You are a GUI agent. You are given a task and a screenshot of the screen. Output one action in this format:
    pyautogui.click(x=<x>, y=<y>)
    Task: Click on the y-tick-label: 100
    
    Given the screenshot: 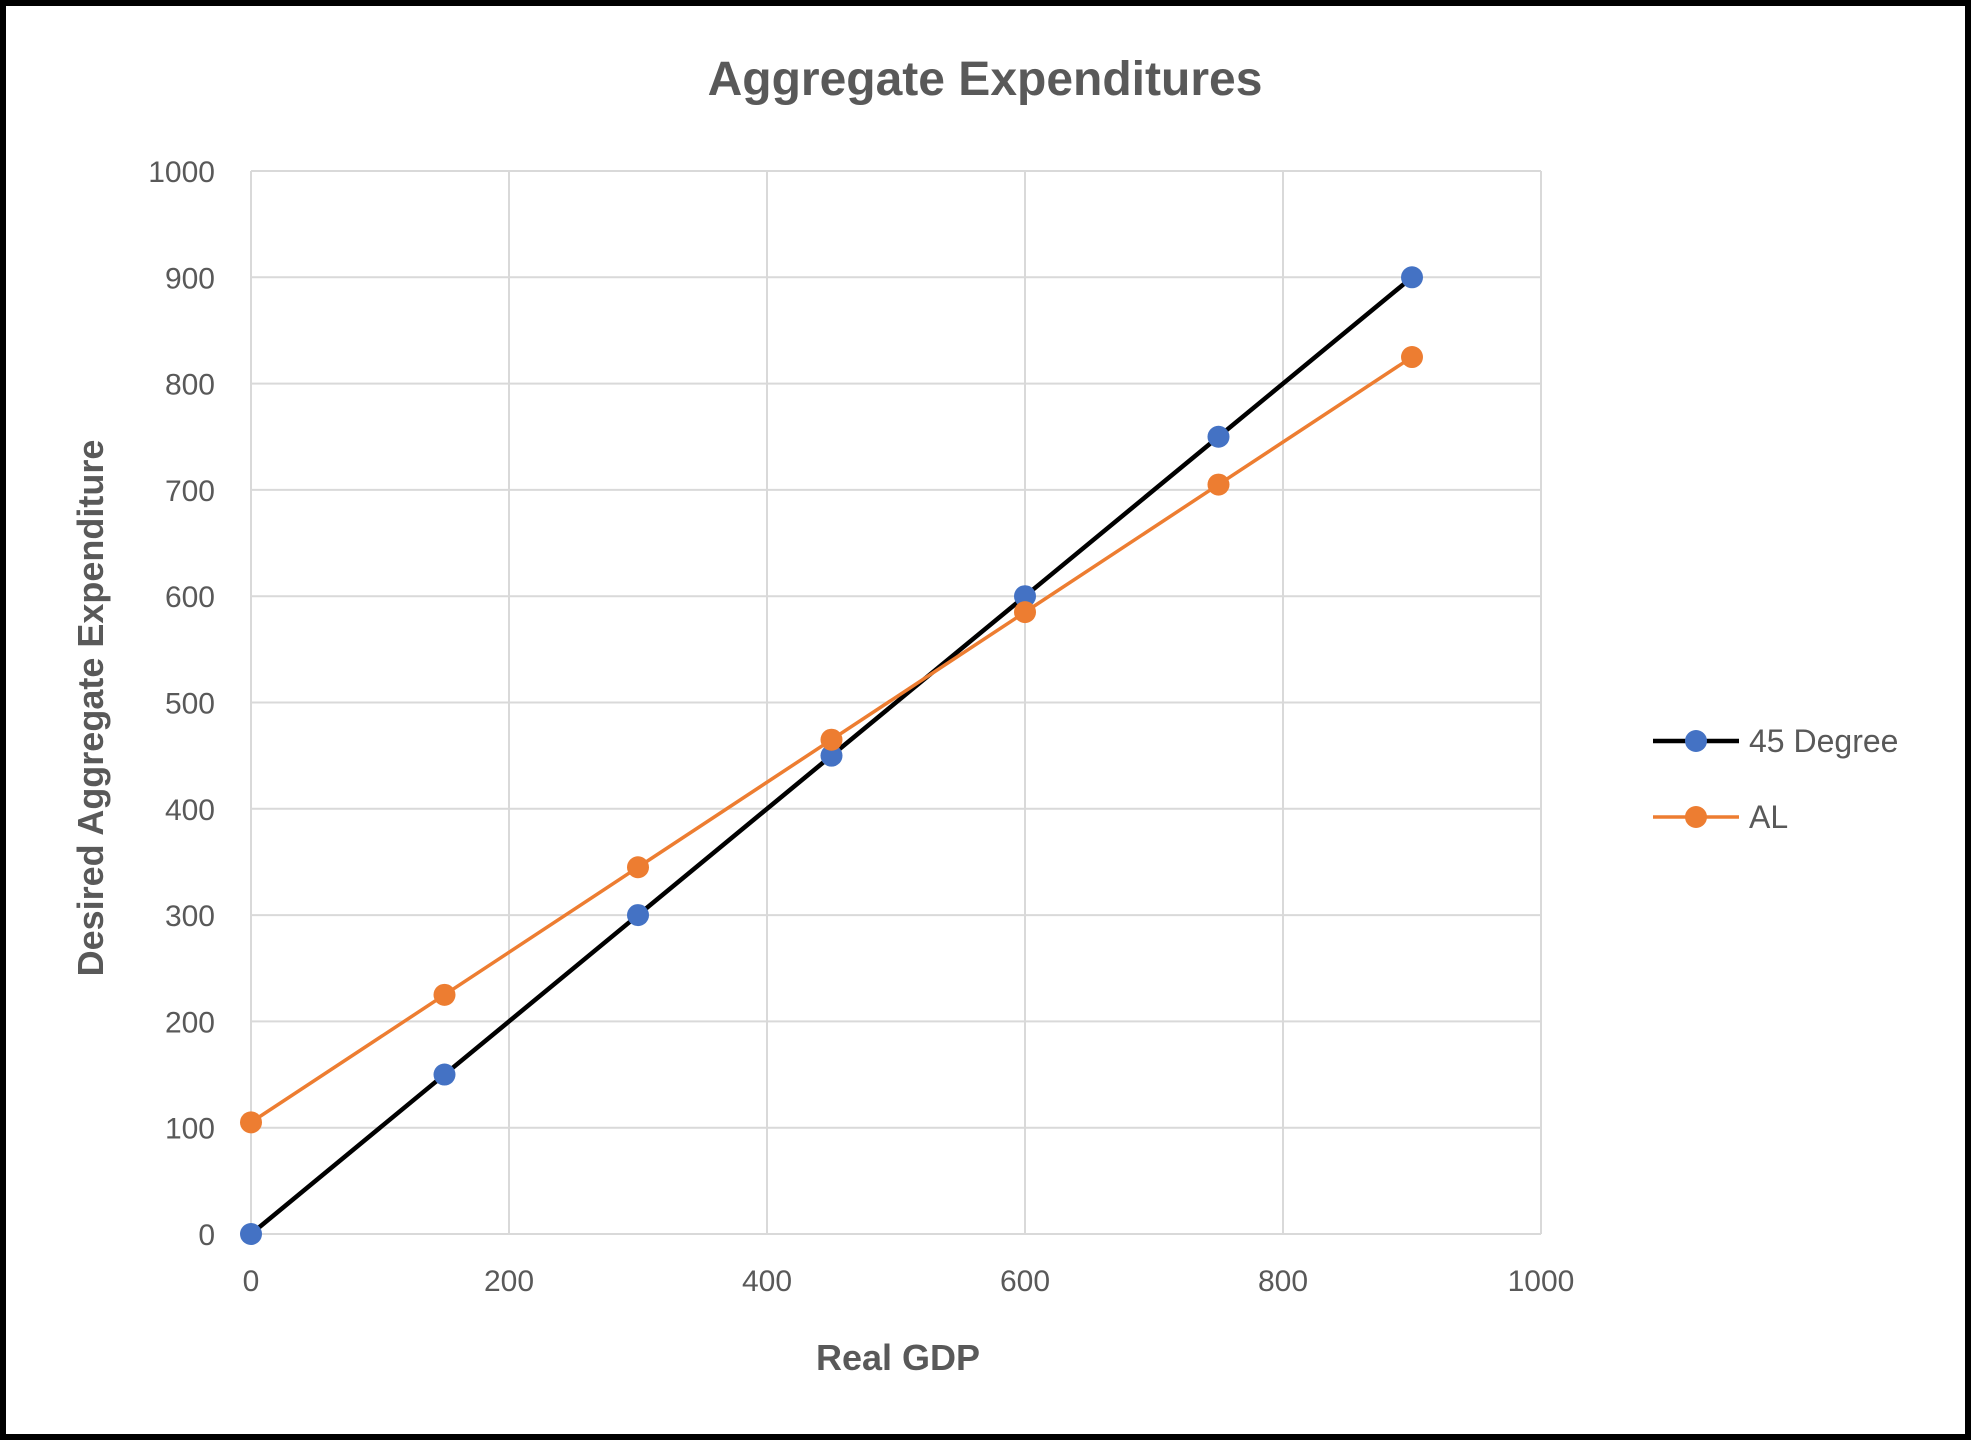 What is the action you would take?
    pyautogui.click(x=190, y=1129)
    